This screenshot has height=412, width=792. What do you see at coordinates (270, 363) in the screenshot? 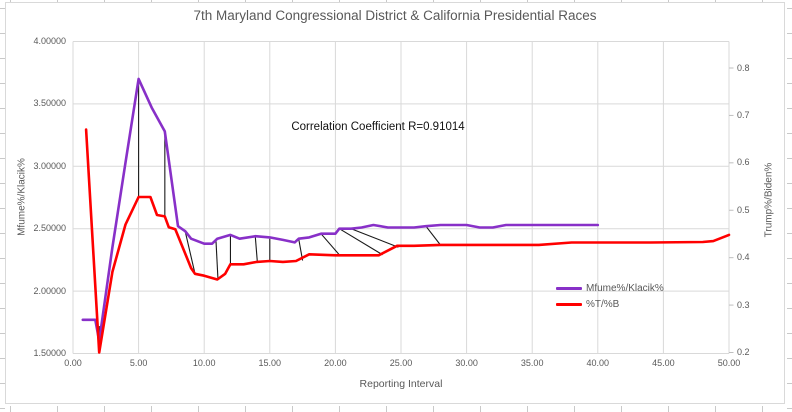
I see `x-tick-label: 15.00` at bounding box center [270, 363].